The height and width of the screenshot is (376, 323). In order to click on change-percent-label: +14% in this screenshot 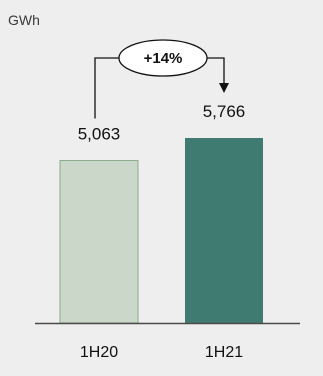, I will do `click(163, 58)`.